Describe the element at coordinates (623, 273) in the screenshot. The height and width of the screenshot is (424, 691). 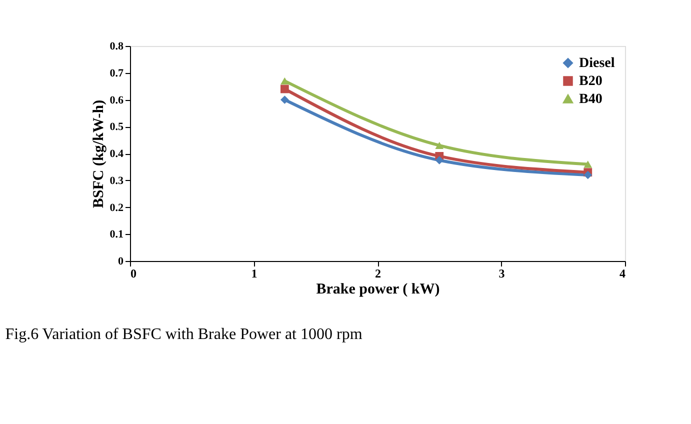
I see `x-tick-label: 4` at that location.